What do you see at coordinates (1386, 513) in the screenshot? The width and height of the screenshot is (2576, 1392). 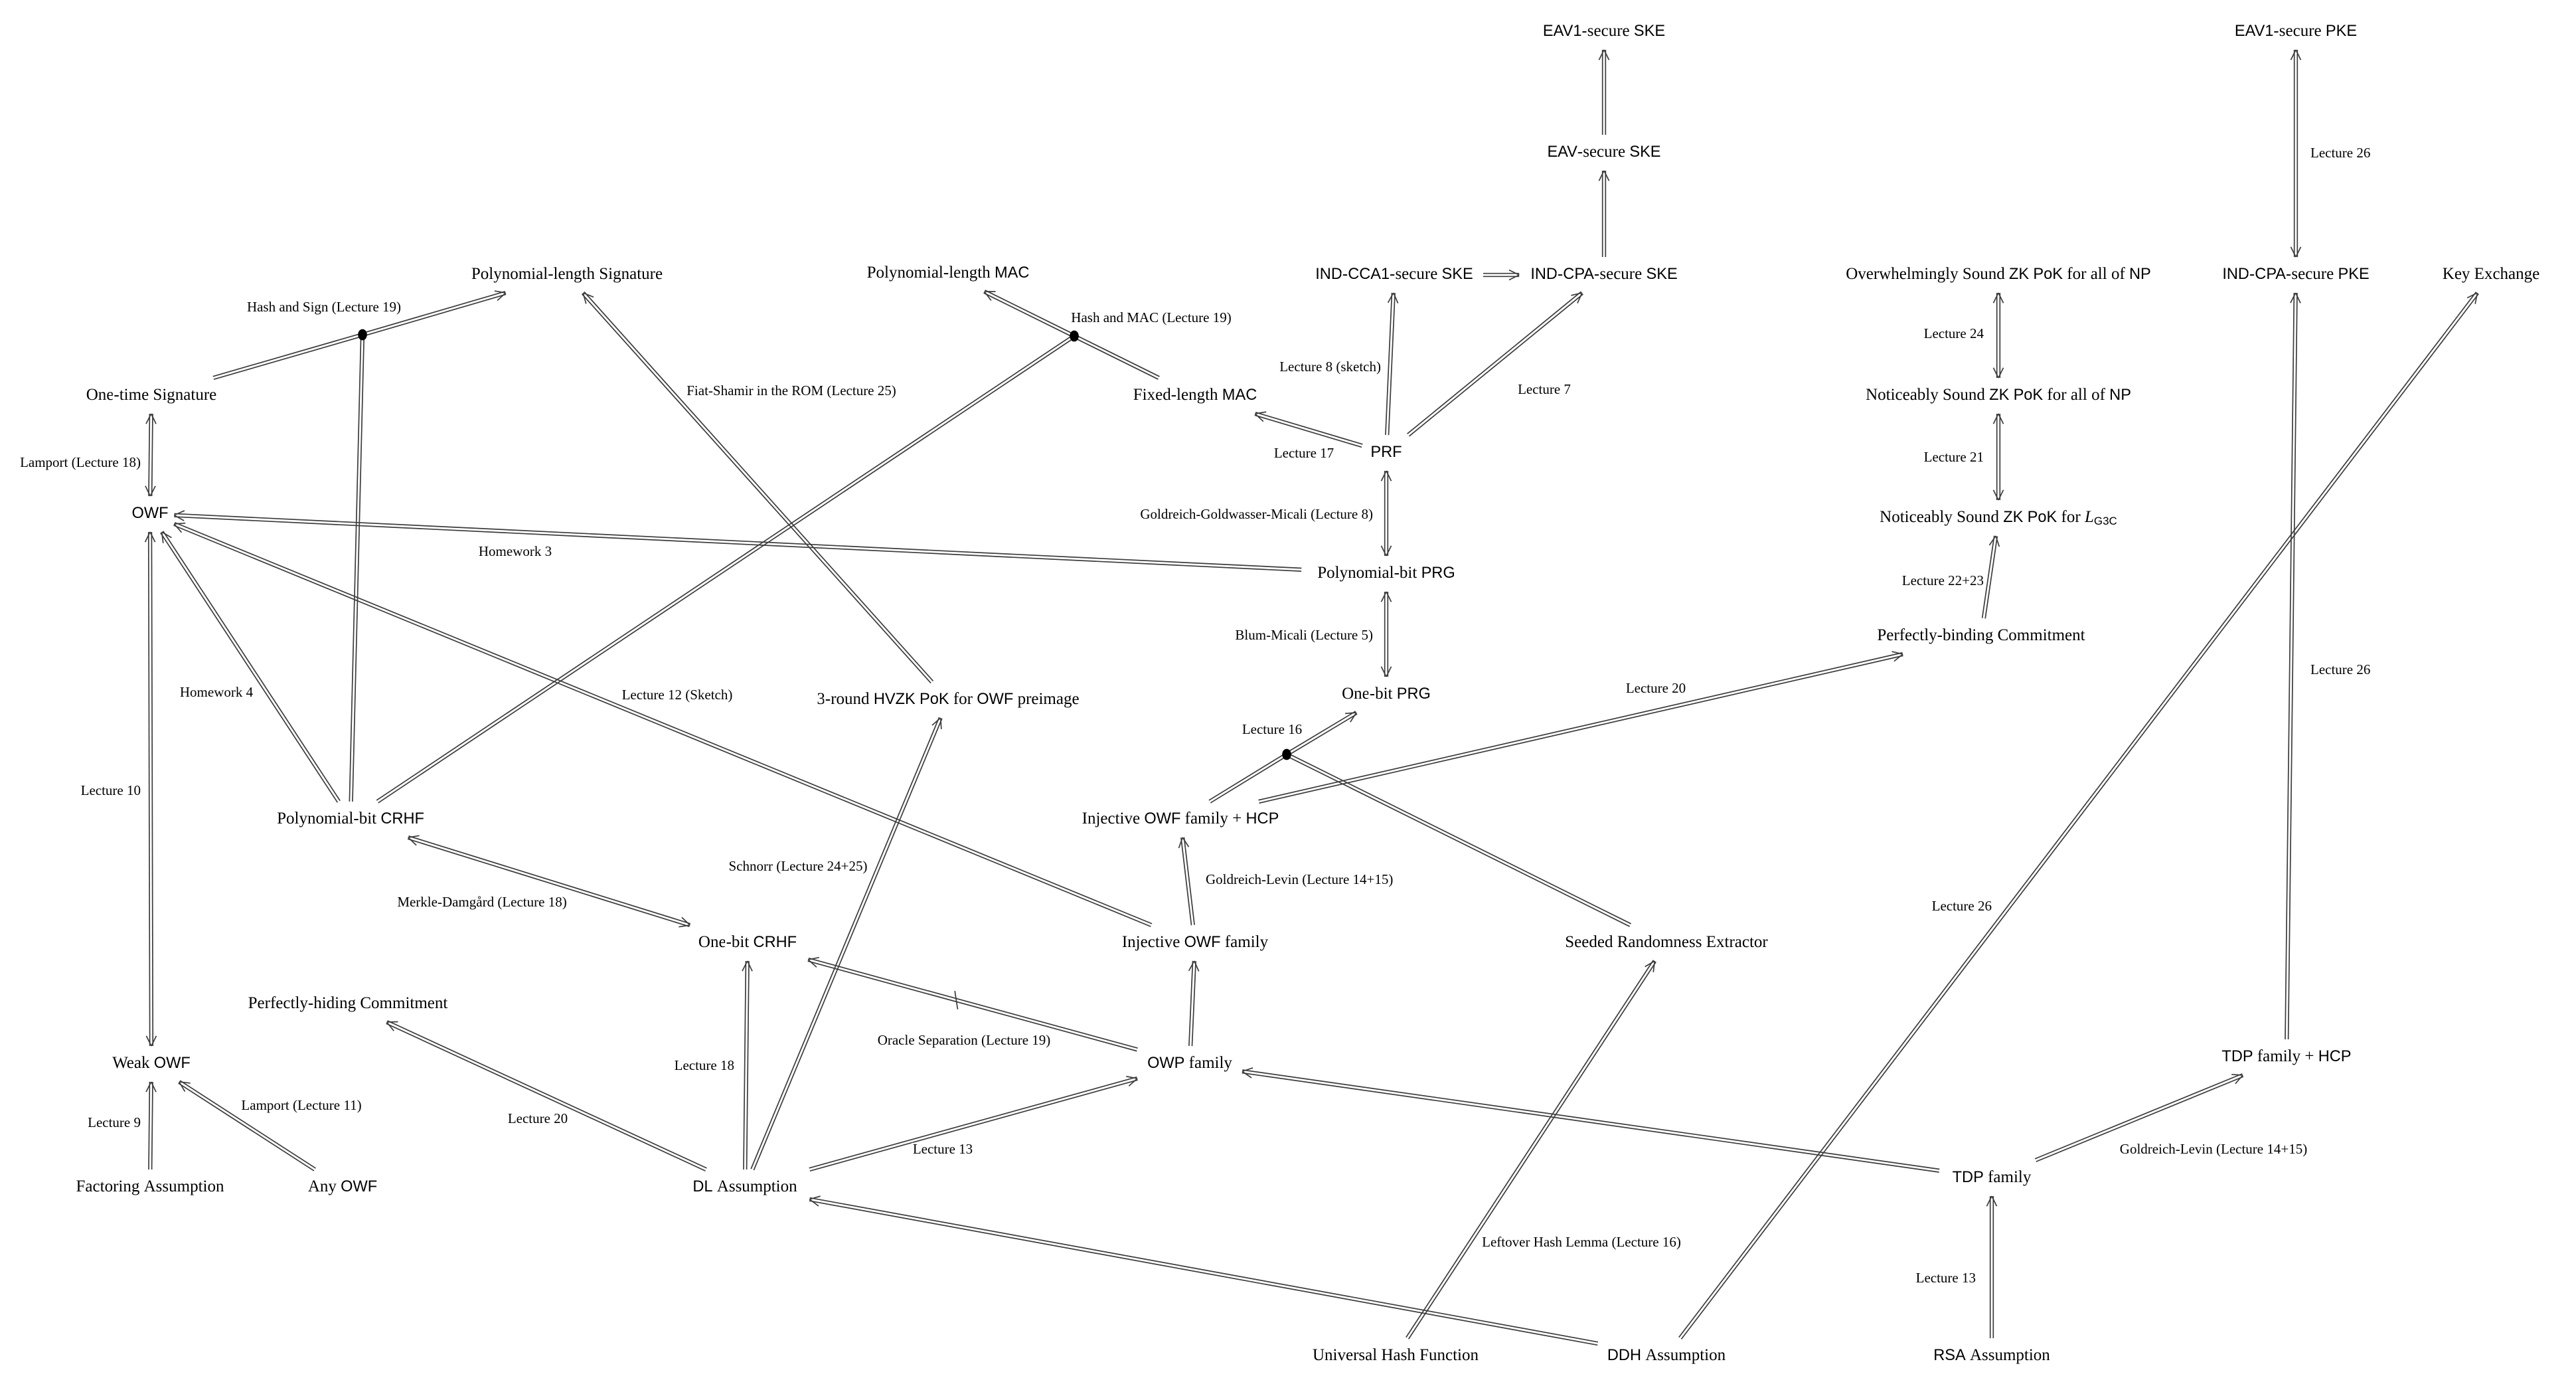 I see `edge-polyprg-prf` at bounding box center [1386, 513].